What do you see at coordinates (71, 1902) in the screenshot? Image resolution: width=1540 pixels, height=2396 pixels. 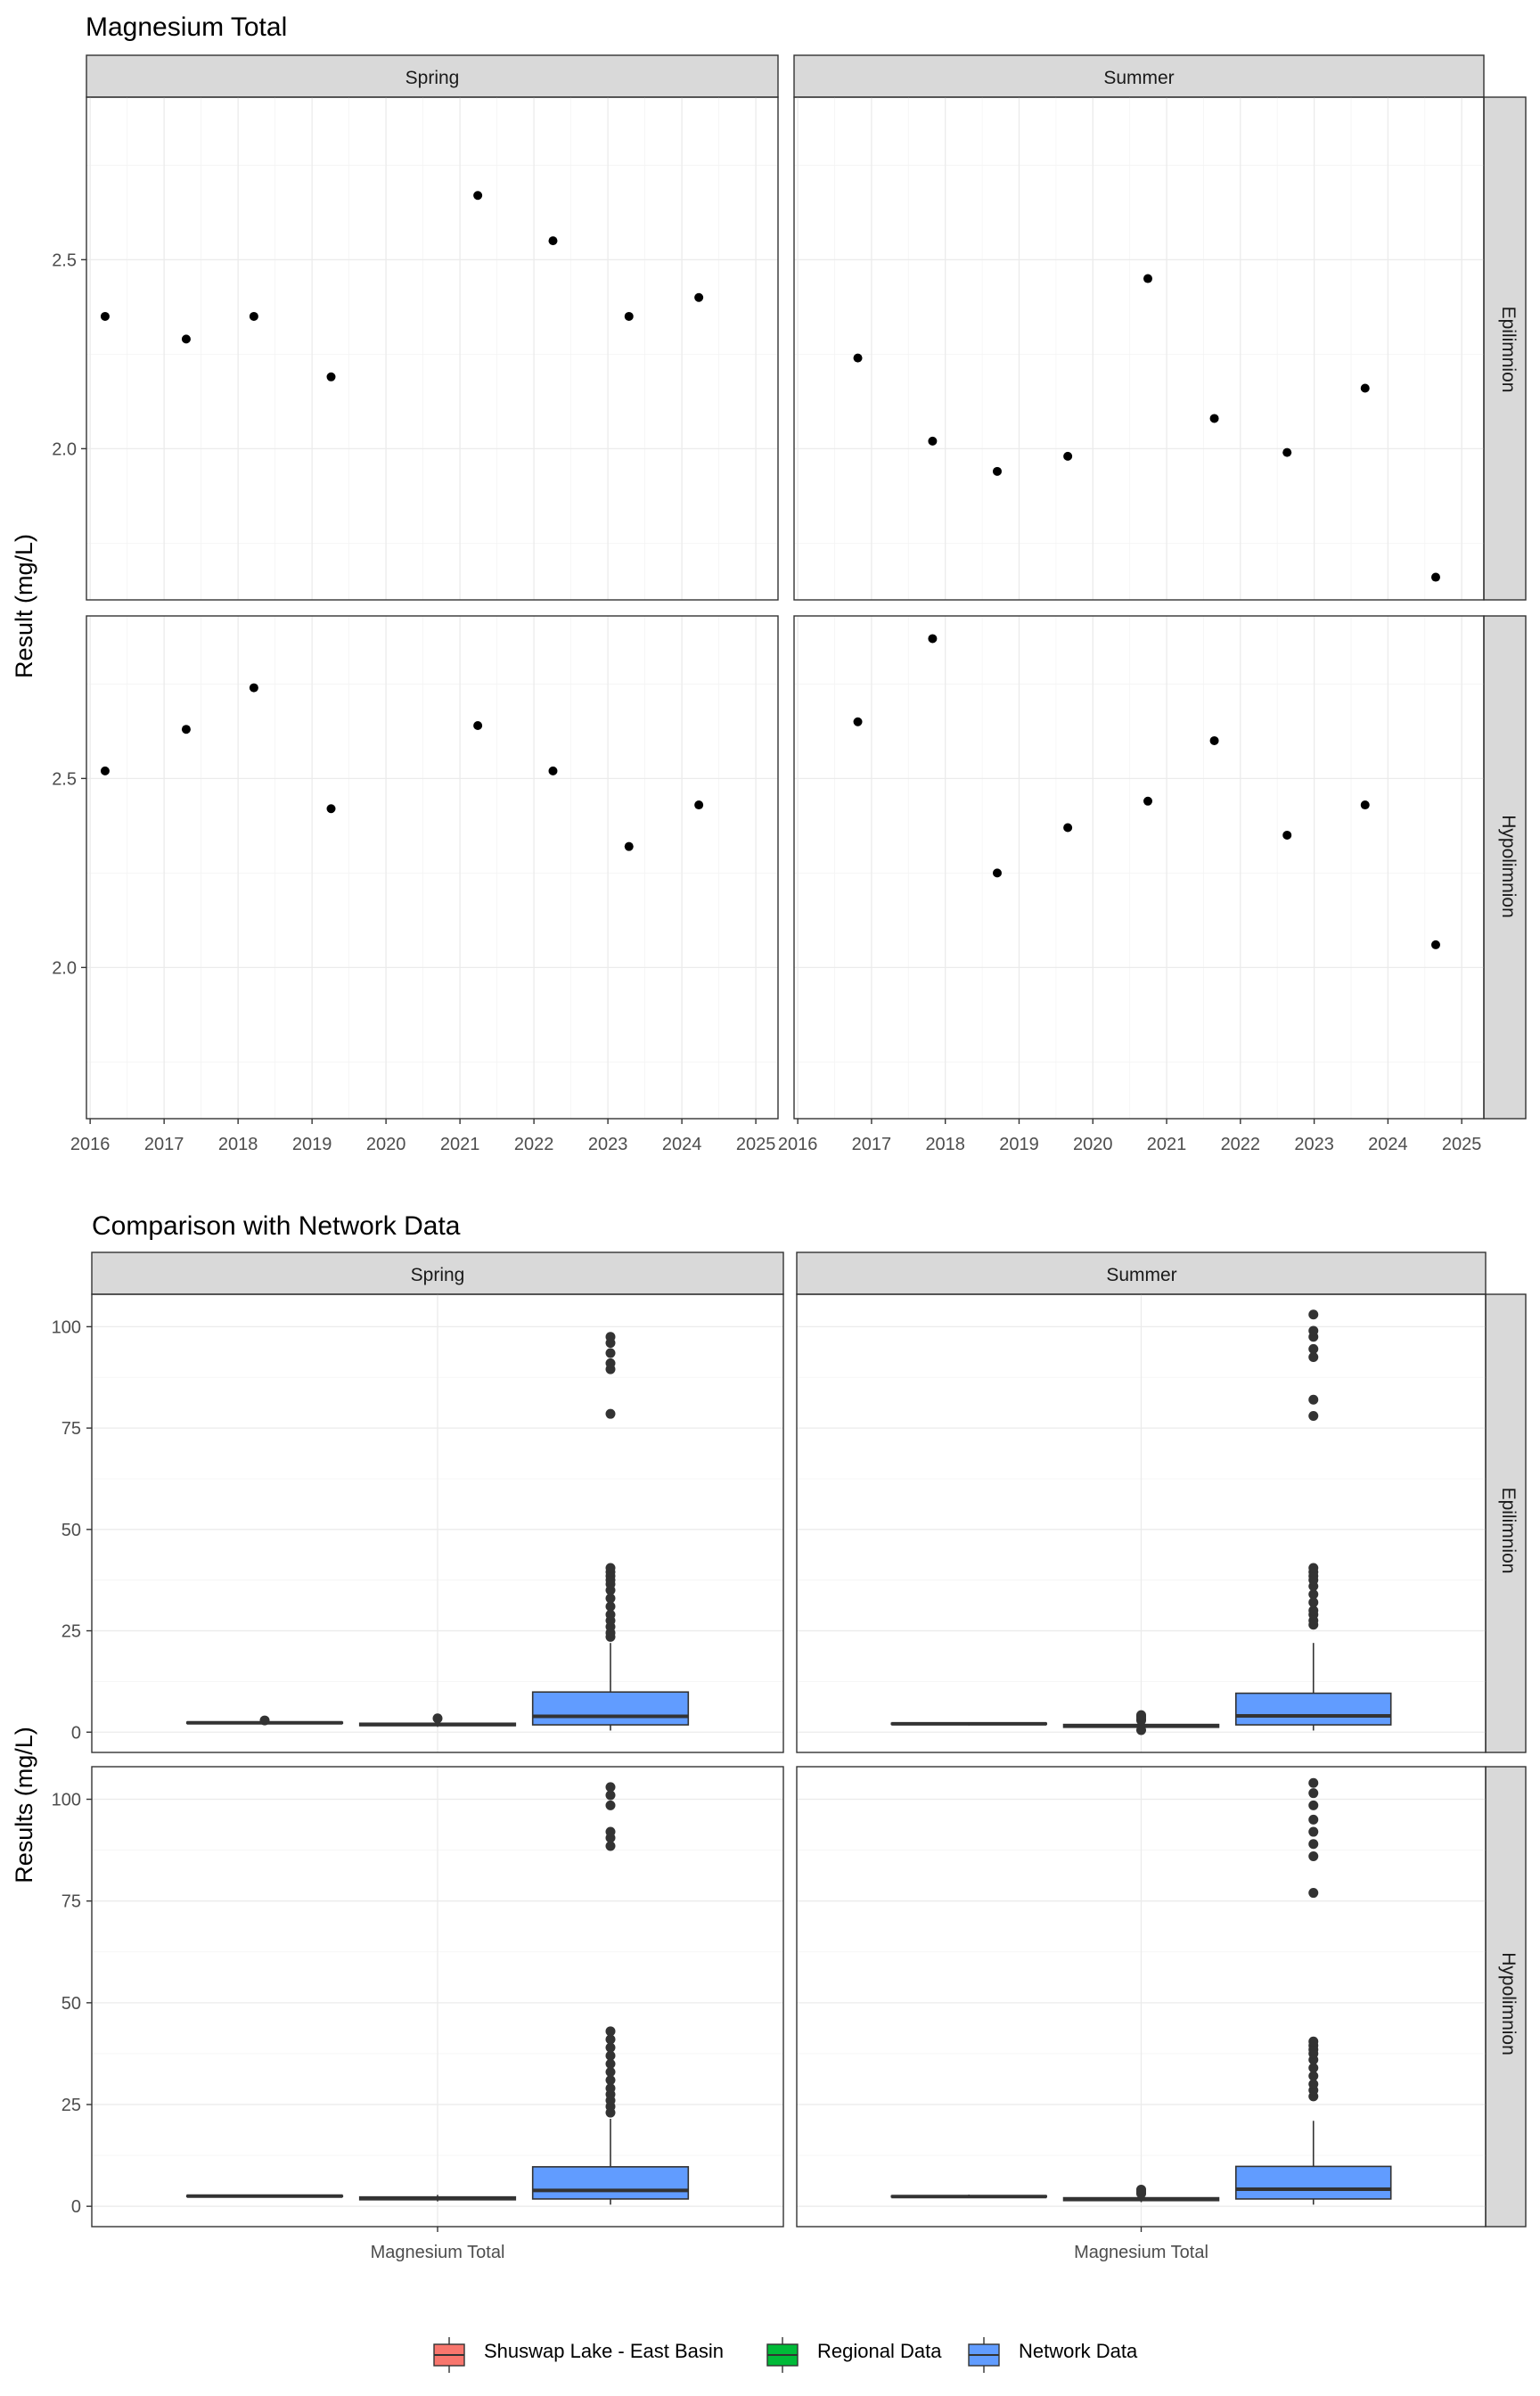 I see `y-tick-label: 75` at bounding box center [71, 1902].